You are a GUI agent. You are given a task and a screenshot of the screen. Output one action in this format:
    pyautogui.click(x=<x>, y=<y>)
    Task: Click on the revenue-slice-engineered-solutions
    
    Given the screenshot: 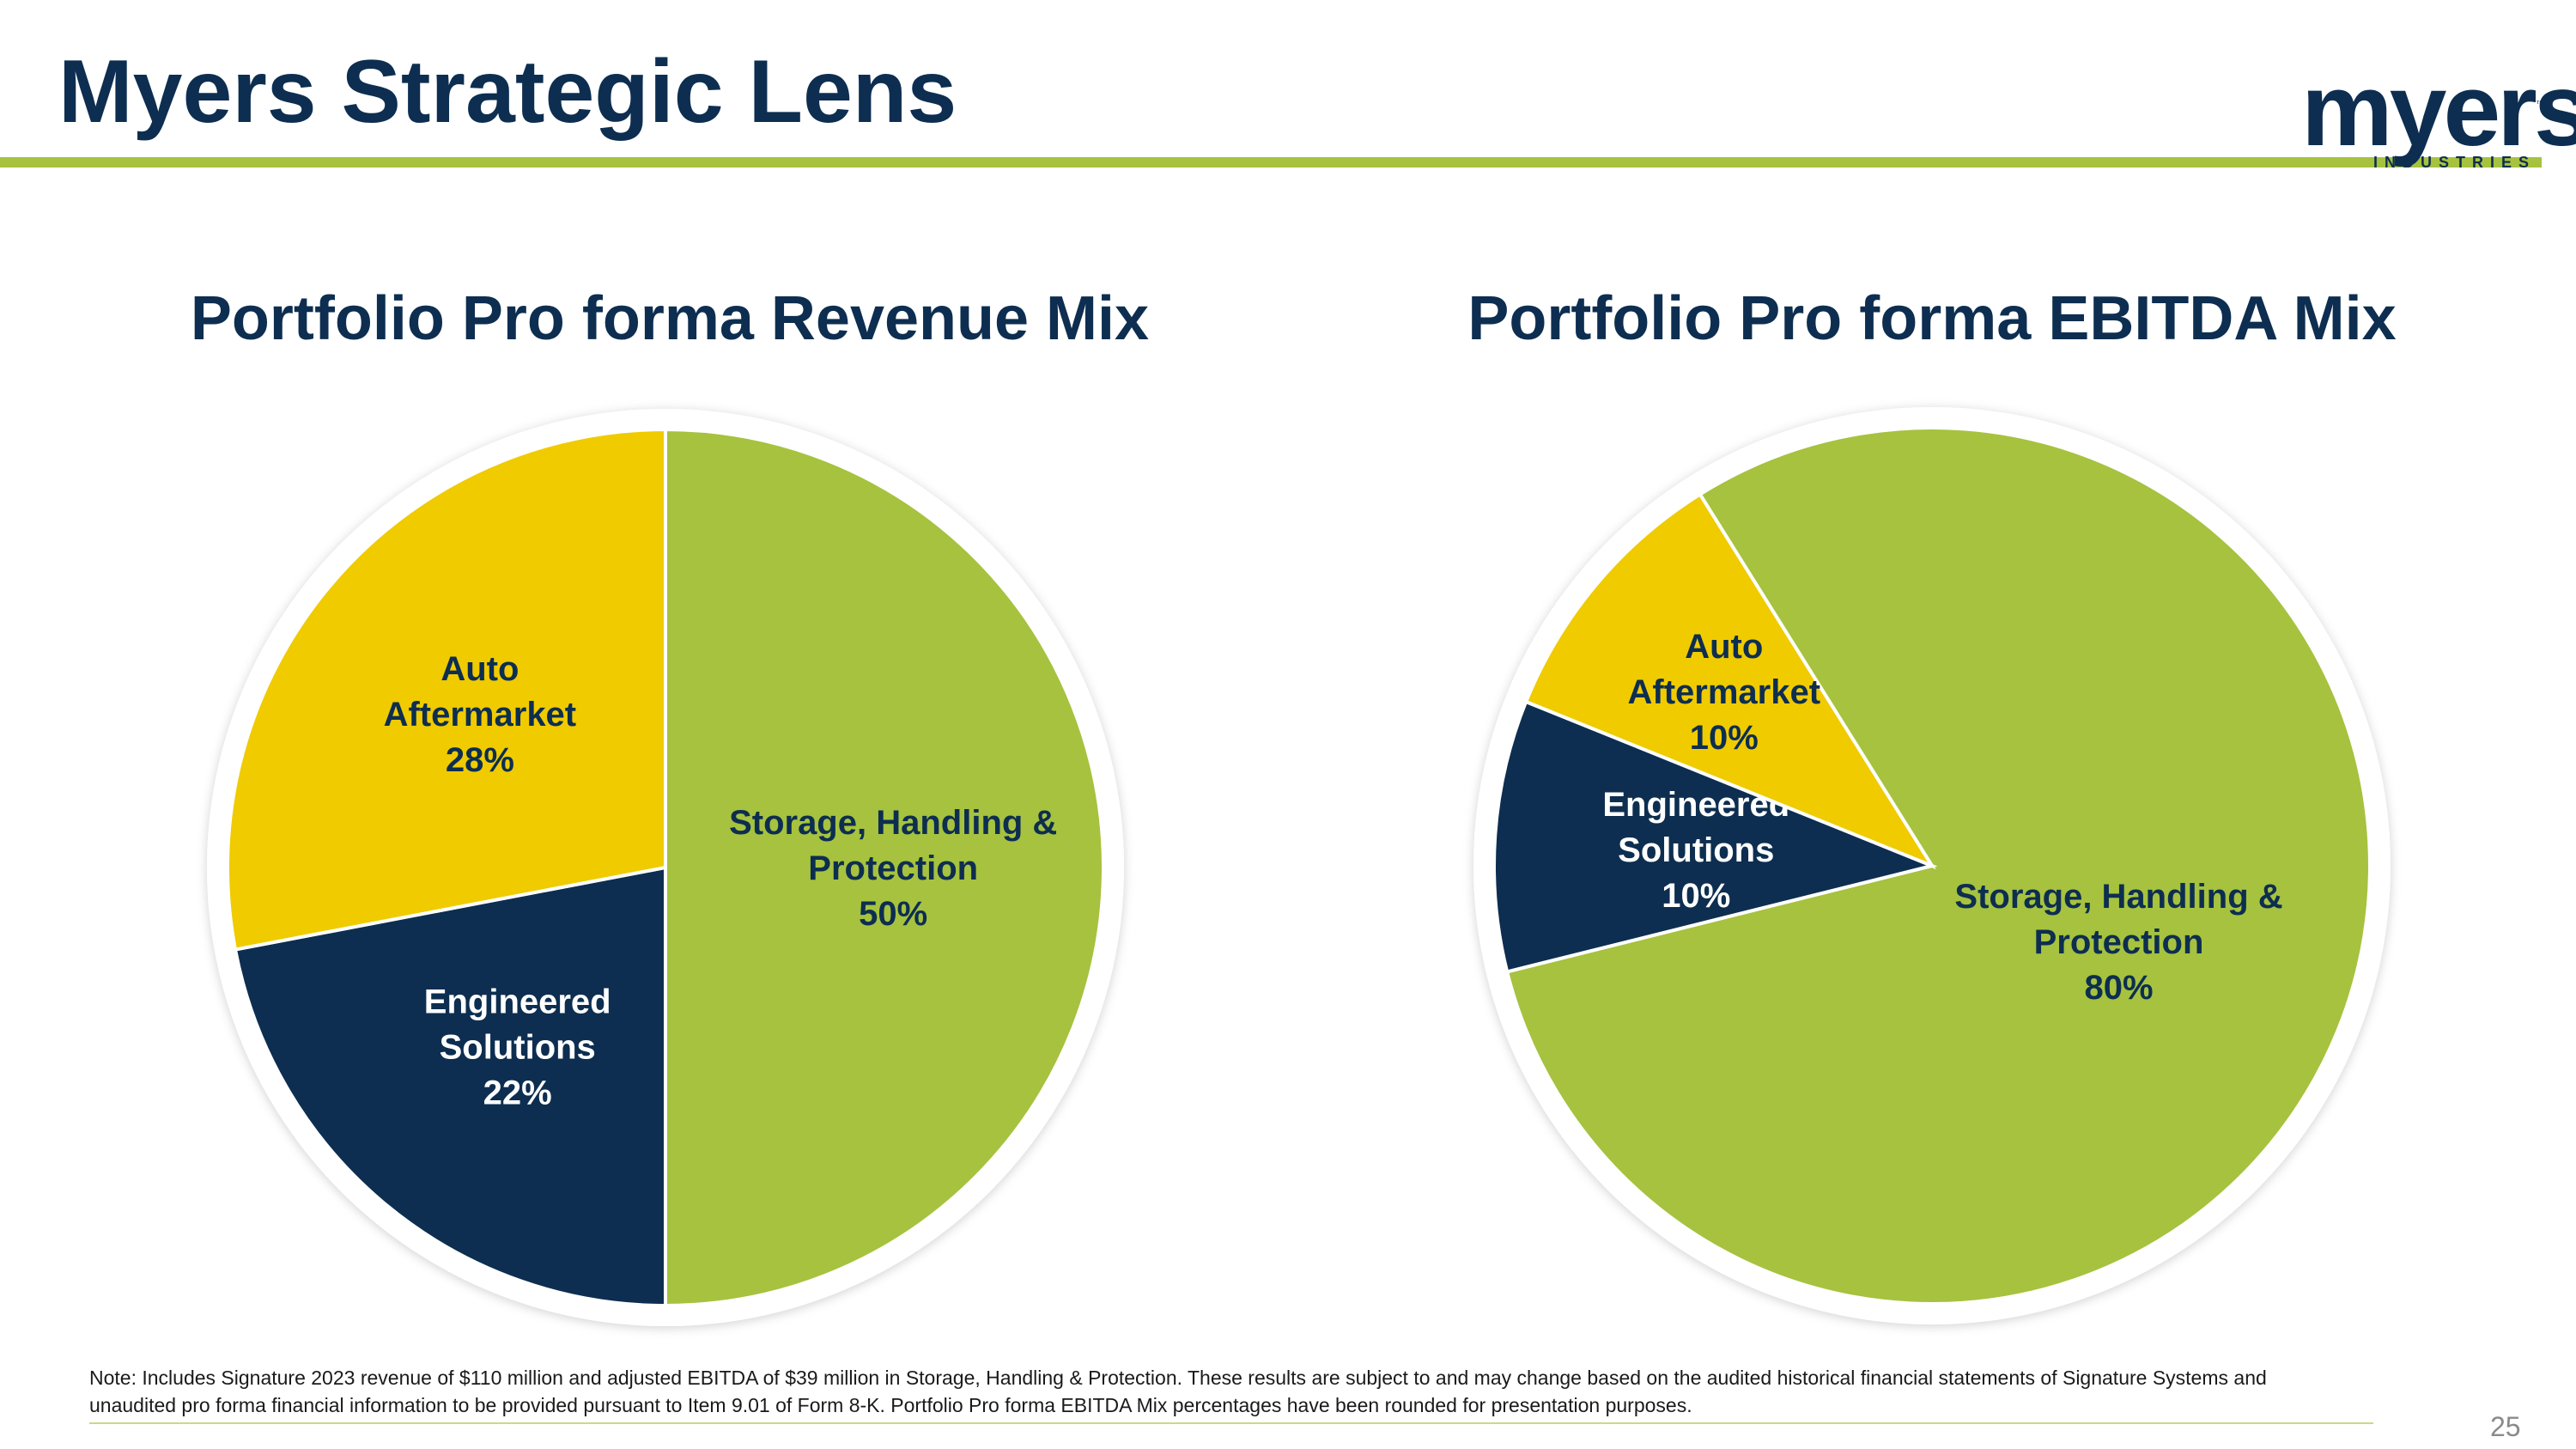 What is the action you would take?
    pyautogui.click(x=450, y=1086)
    